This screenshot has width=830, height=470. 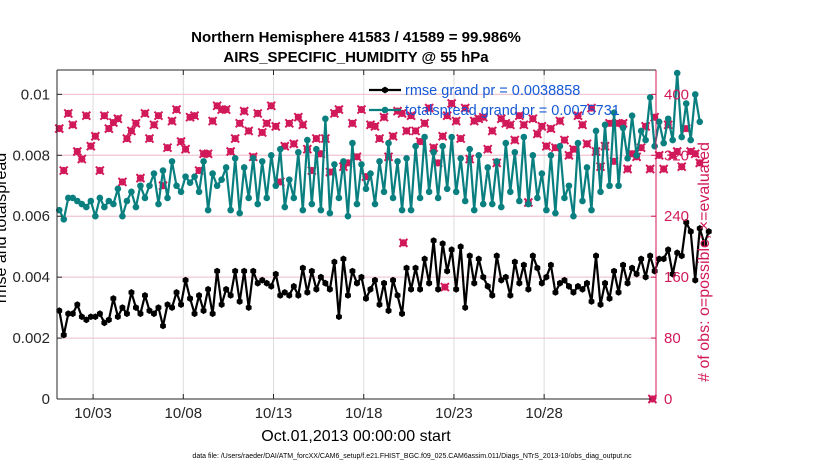 What do you see at coordinates (668, 399) in the screenshot?
I see `y-tick-label-right: 0` at bounding box center [668, 399].